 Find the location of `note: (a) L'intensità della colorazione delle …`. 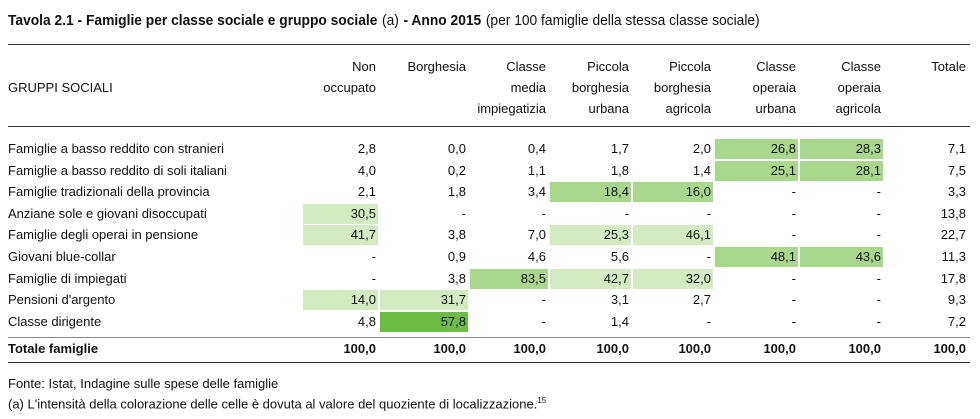

note: (a) L'intensità della colorazione delle … is located at coordinates (277, 402).